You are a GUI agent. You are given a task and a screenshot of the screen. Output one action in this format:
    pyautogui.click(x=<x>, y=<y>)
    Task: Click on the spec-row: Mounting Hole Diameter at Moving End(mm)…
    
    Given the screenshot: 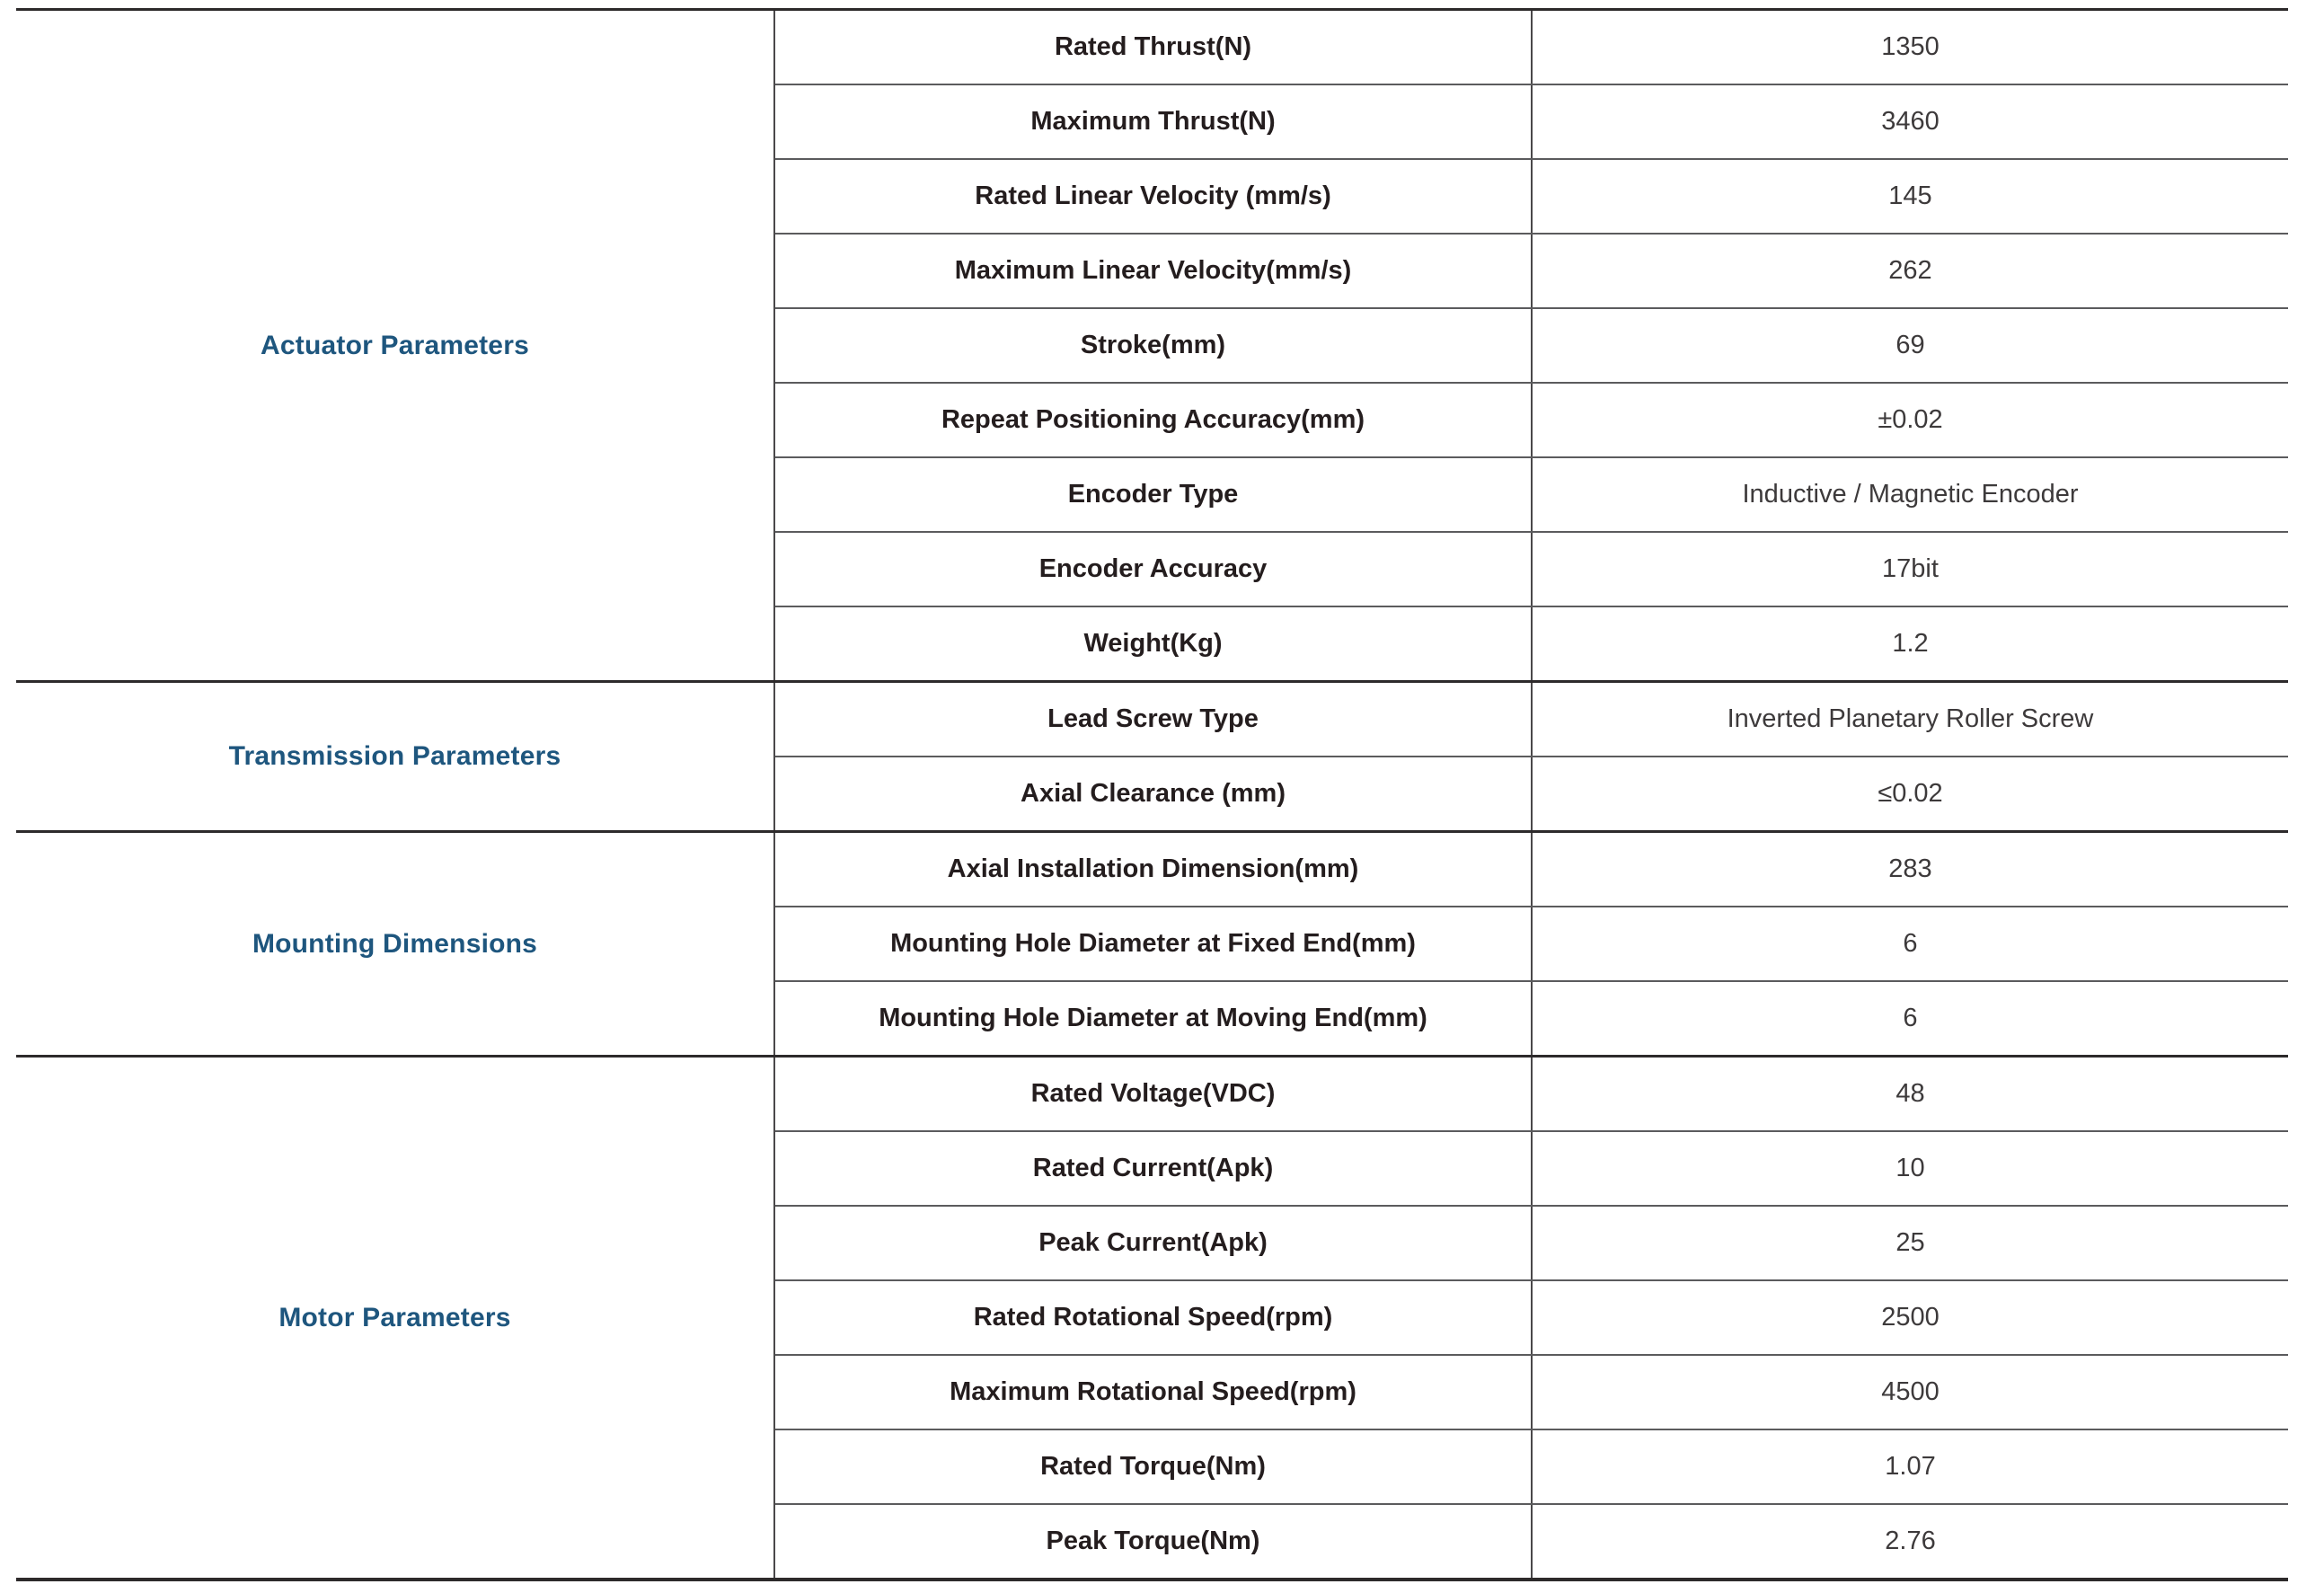 What is the action you would take?
    pyautogui.click(x=1531, y=1018)
    